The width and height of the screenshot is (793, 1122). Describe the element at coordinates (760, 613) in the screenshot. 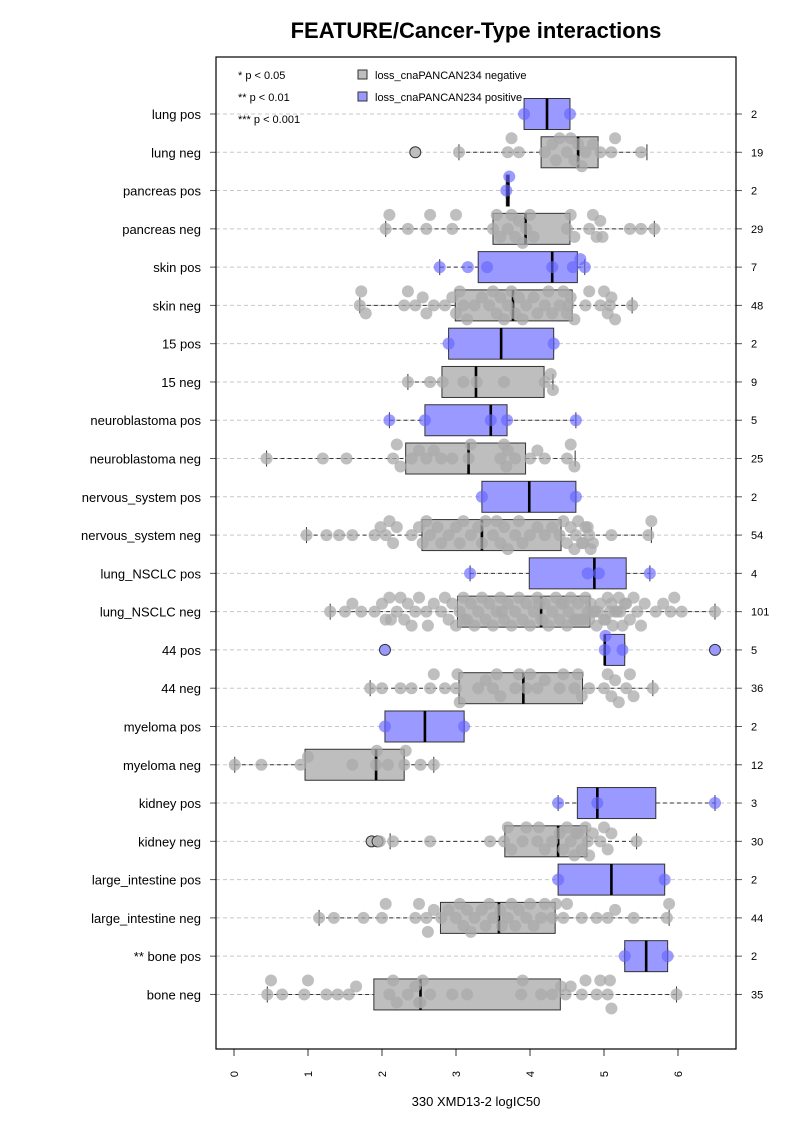

I see `count-label: 101` at that location.